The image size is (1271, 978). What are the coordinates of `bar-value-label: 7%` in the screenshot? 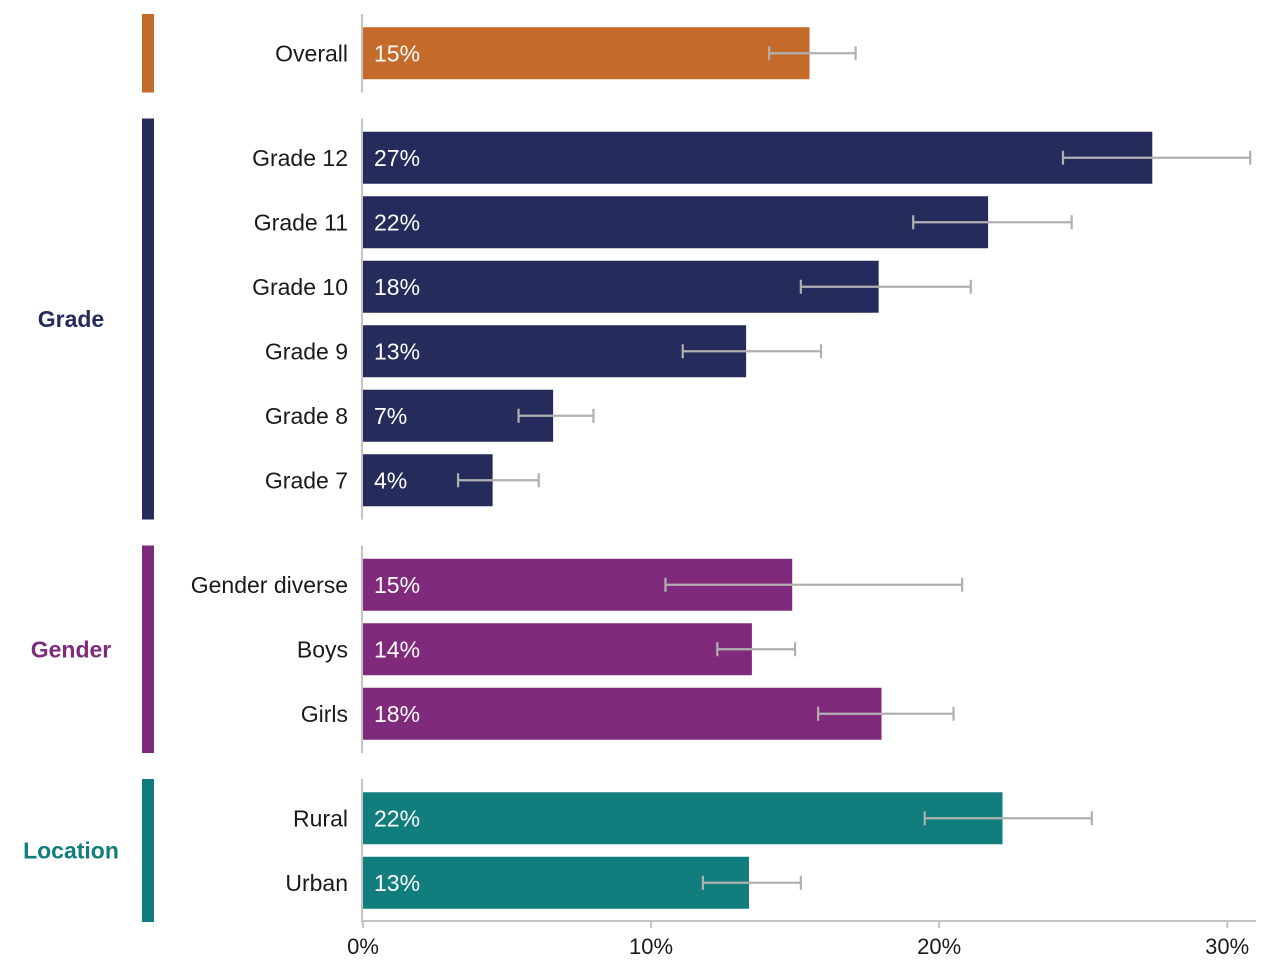 It's located at (390, 416).